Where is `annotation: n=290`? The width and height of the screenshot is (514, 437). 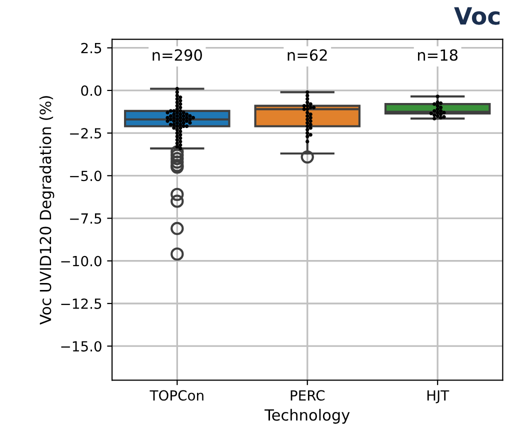
annotation: n=290 is located at coordinates (177, 55).